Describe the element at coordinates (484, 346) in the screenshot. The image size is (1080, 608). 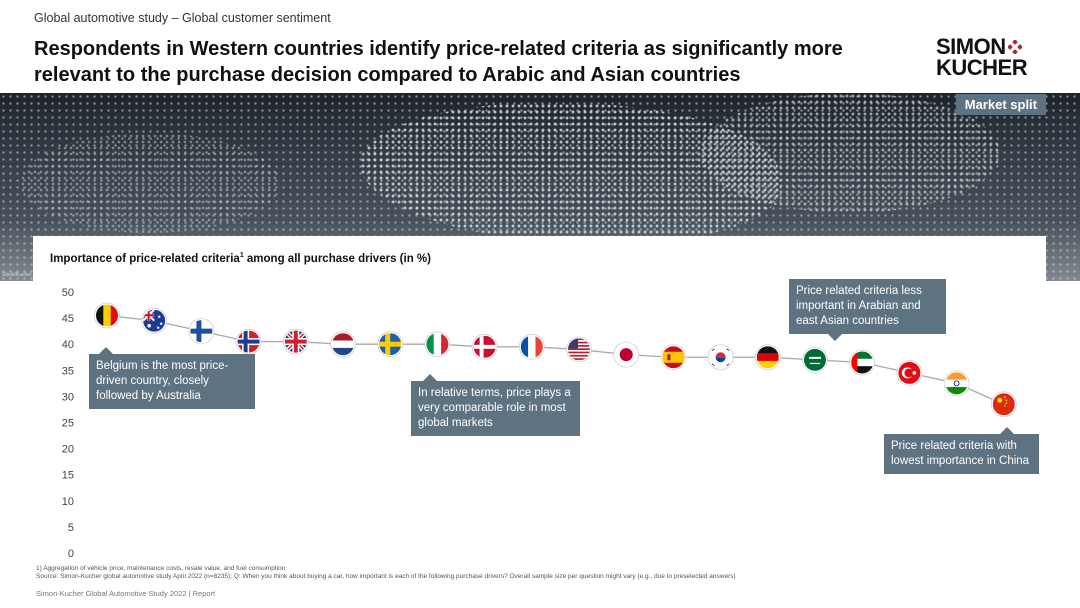
I see `denmark-flag-icon` at that location.